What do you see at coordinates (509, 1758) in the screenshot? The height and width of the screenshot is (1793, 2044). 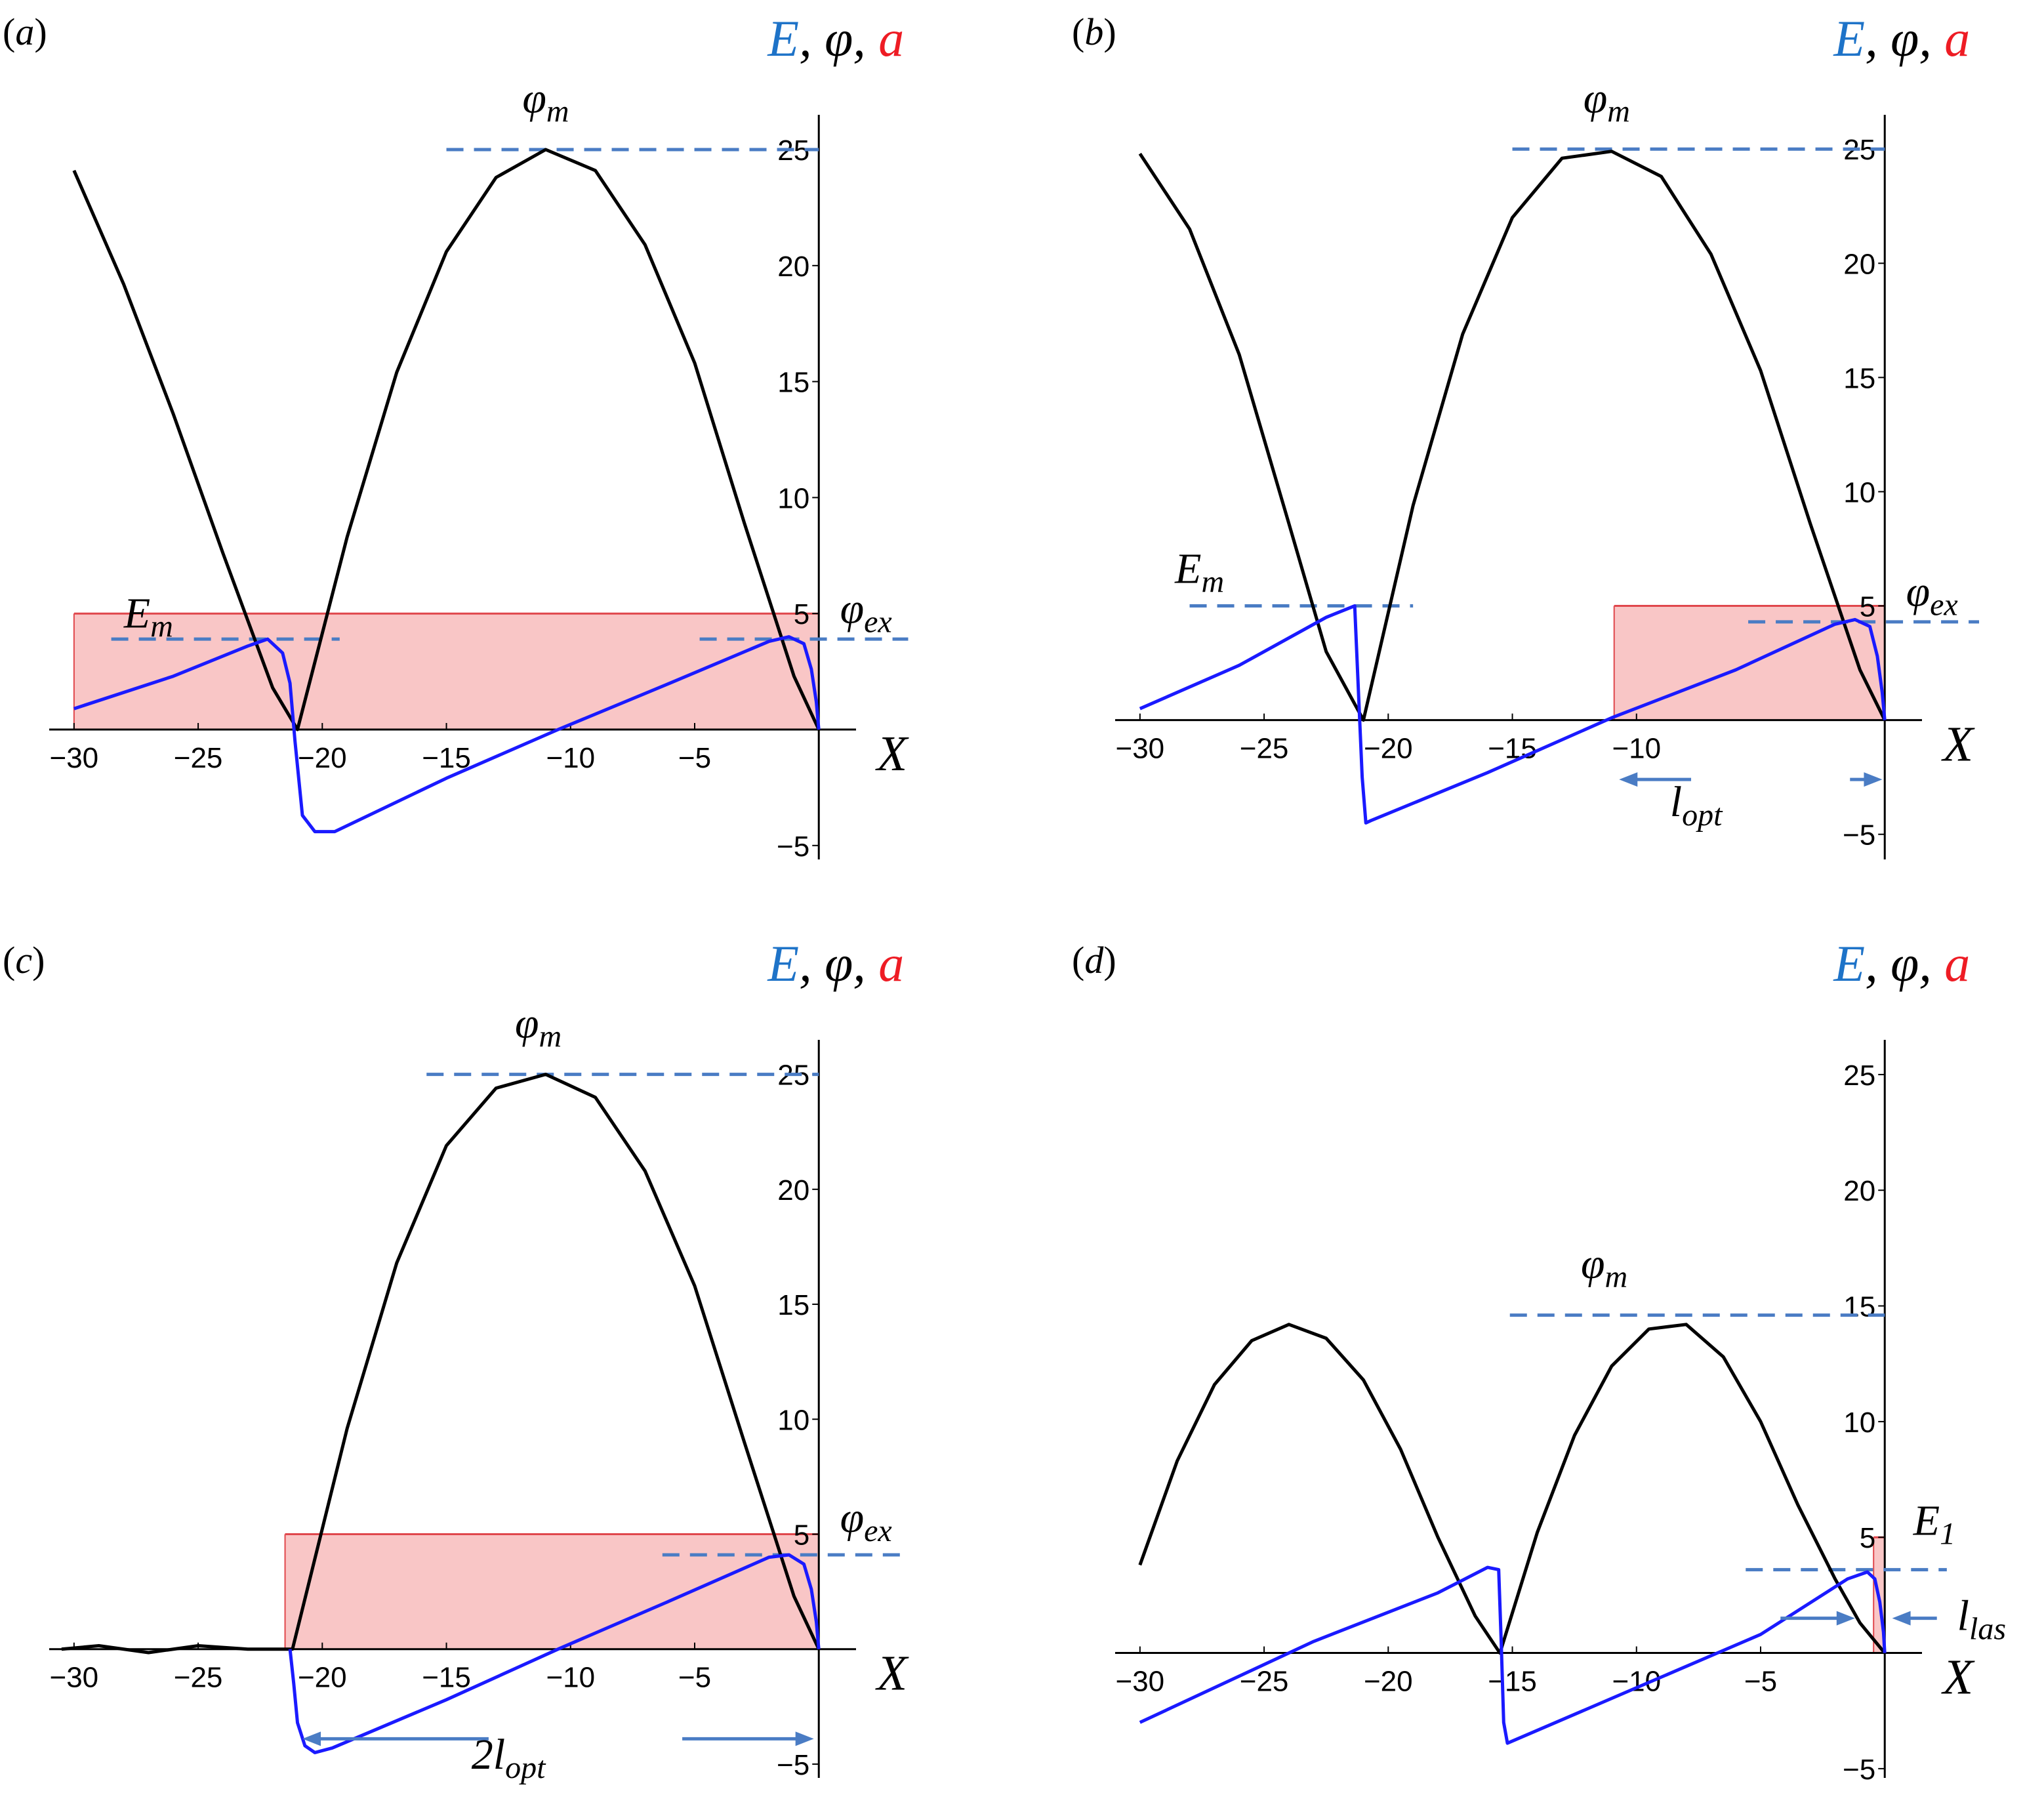 I see `annotation-2l-opt: 2lopt` at bounding box center [509, 1758].